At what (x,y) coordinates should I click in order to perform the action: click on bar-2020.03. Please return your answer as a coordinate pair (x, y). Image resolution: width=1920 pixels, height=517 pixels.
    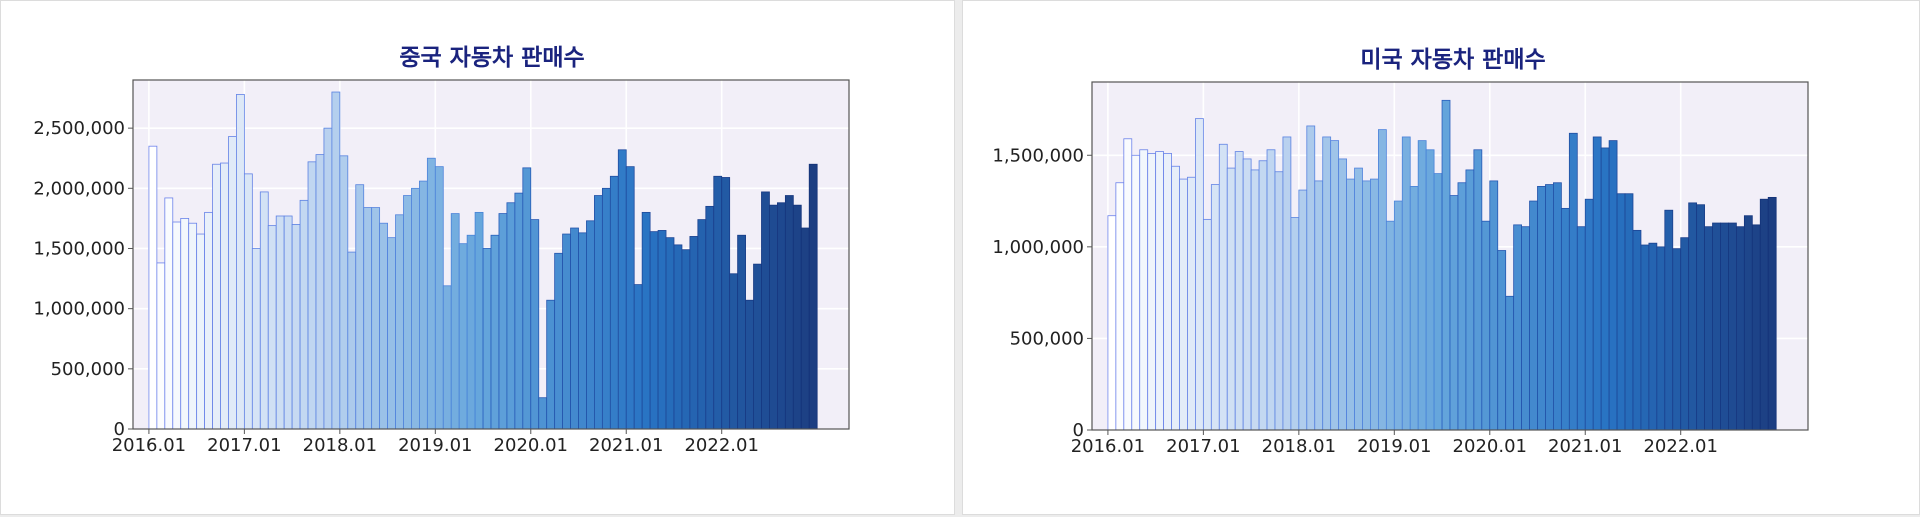
    Looking at the image, I should click on (551, 364).